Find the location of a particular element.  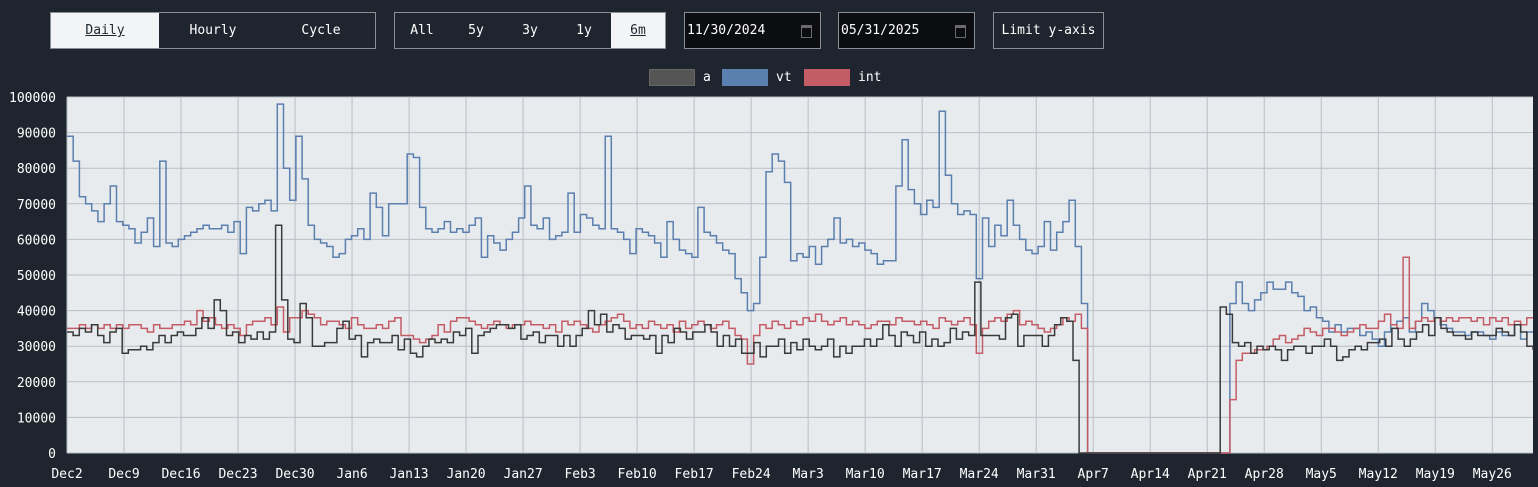

granularity-group: Daily Hourly Cycle is located at coordinates (213, 30).